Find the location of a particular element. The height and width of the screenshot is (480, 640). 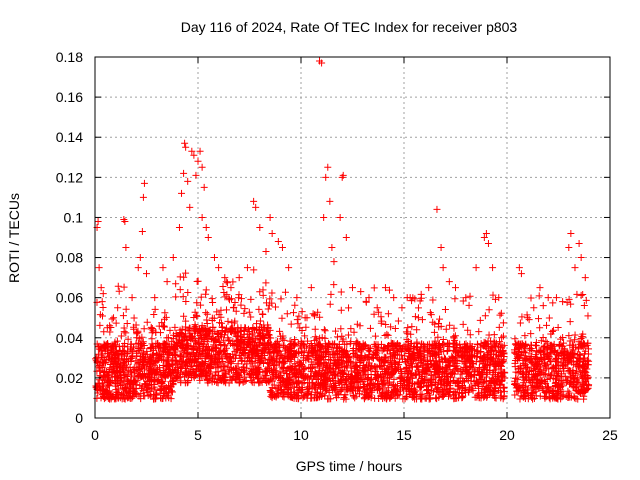

y-tick-label: 0.16 is located at coordinates (69, 97).